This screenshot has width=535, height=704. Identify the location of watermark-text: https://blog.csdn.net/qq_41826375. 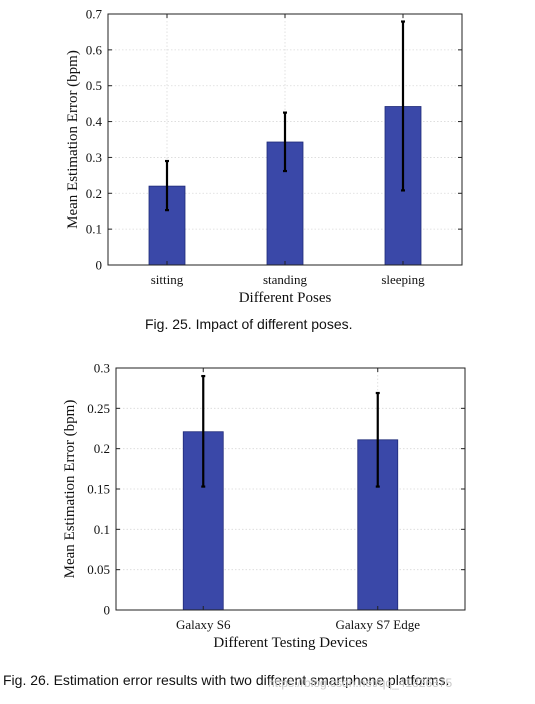
(360, 683).